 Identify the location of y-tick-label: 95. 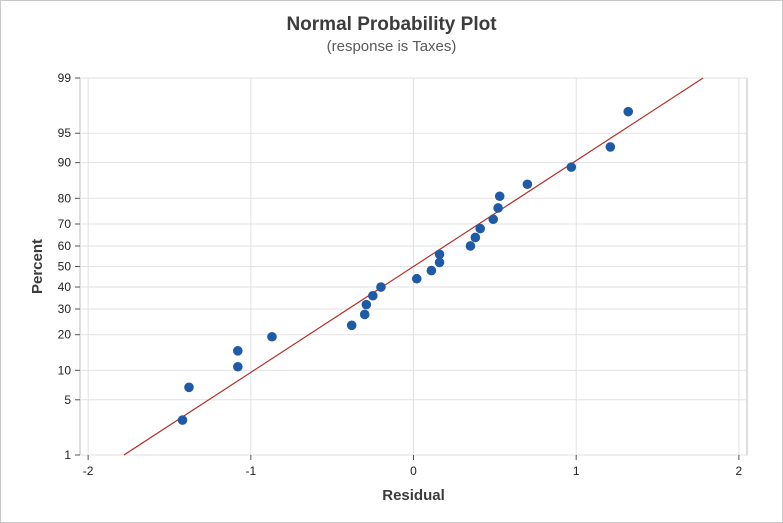
(65, 133).